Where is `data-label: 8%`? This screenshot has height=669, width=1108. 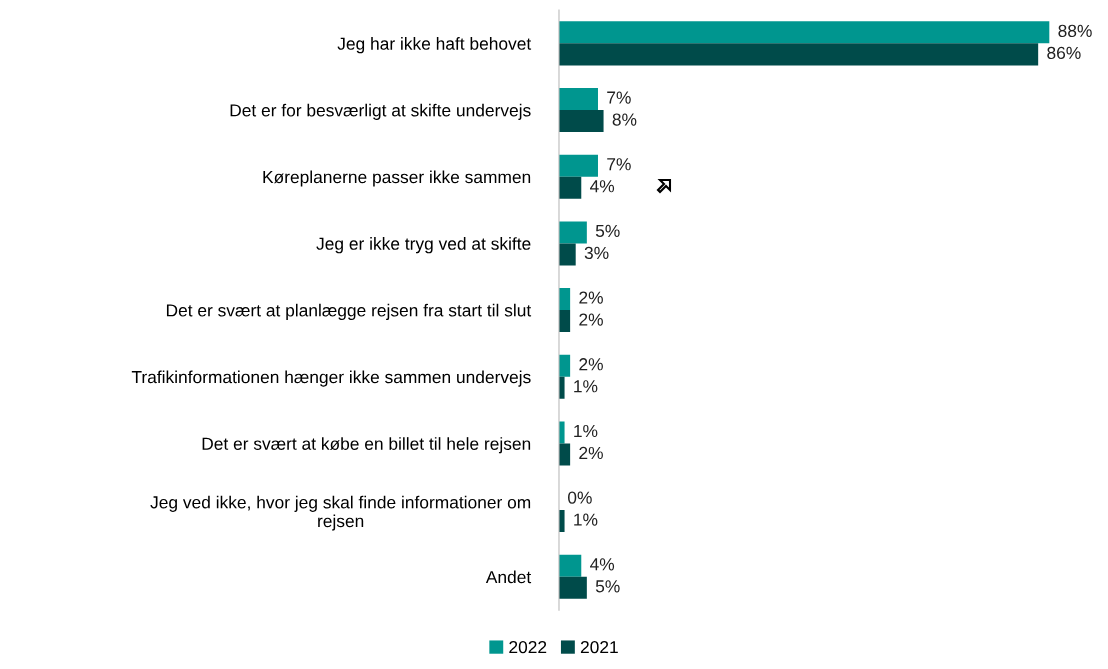
data-label: 8% is located at coordinates (624, 119).